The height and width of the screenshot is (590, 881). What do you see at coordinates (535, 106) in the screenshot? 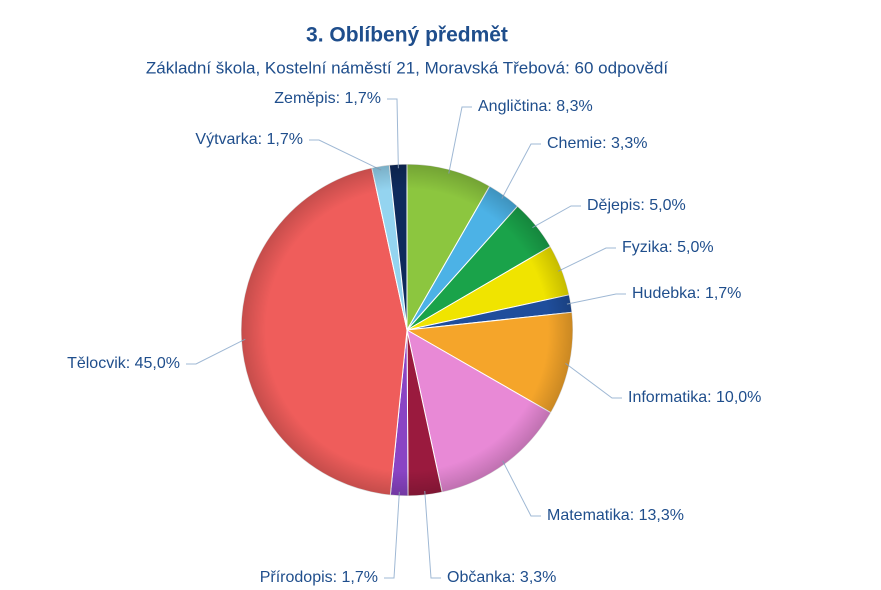
I see `slice-label: Angličtina: 8,3%` at bounding box center [535, 106].